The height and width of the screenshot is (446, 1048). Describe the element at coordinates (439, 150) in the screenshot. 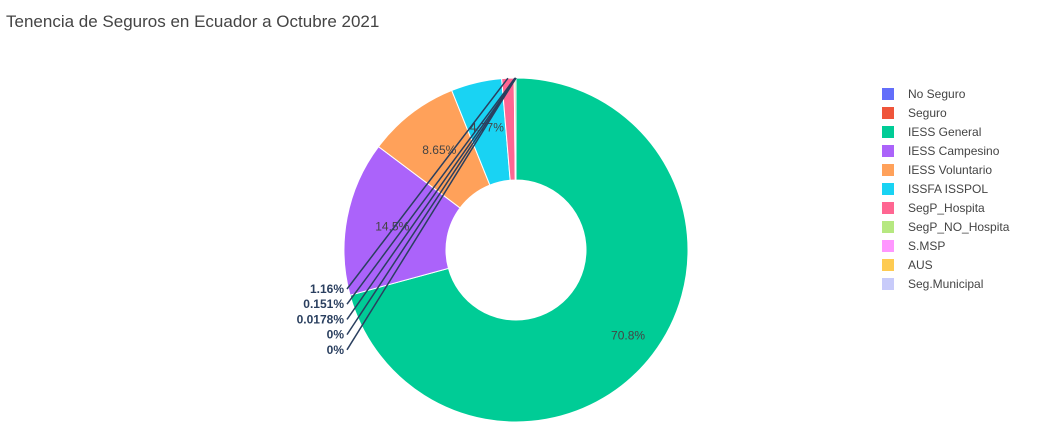

I see `slice-label: 8.65%` at that location.